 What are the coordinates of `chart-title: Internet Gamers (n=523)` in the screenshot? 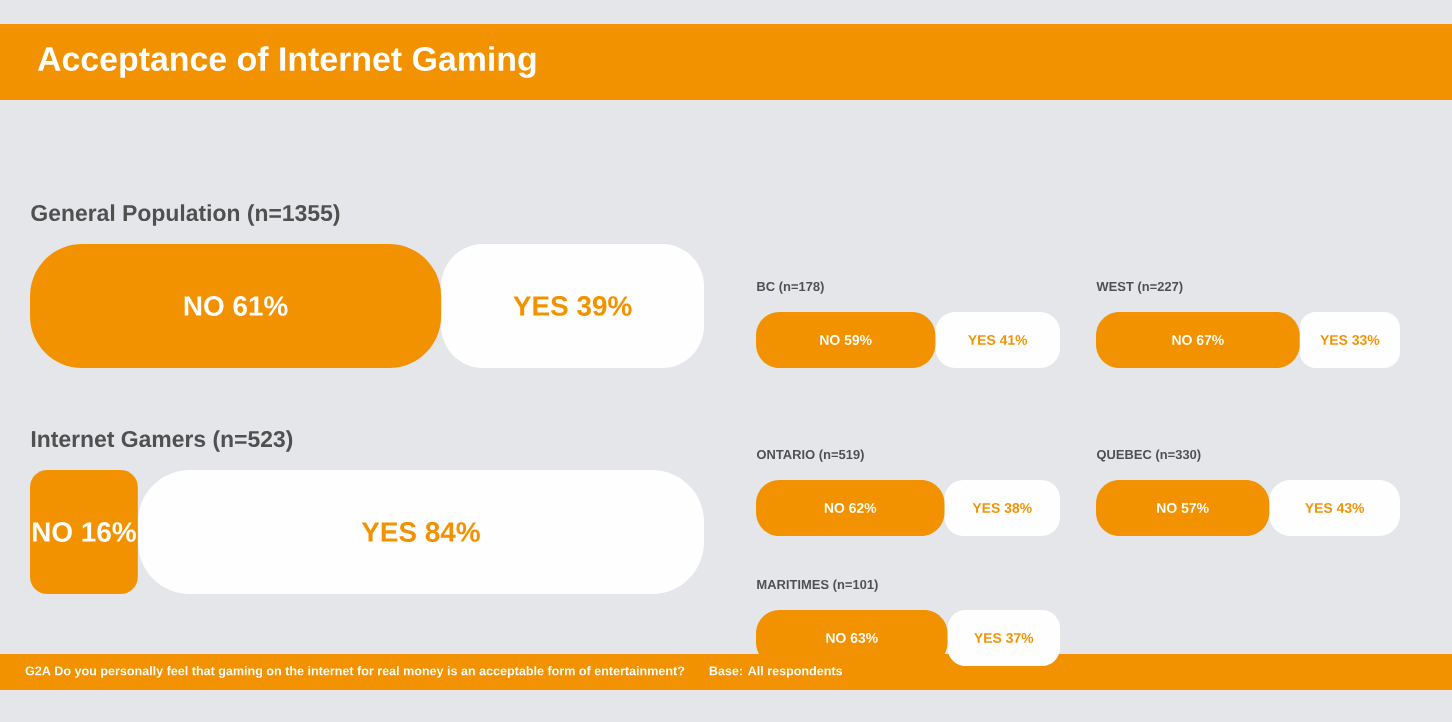 It's located at (162, 441).